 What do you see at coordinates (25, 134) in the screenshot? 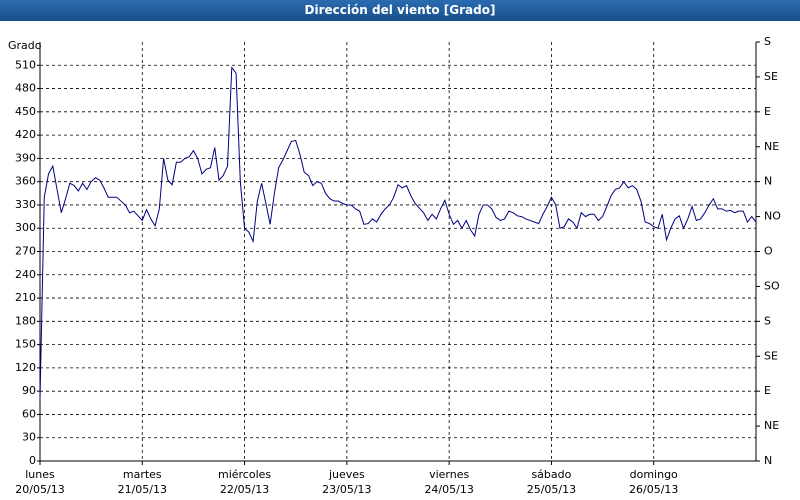
I see `y-tick-label: 420` at bounding box center [25, 134].